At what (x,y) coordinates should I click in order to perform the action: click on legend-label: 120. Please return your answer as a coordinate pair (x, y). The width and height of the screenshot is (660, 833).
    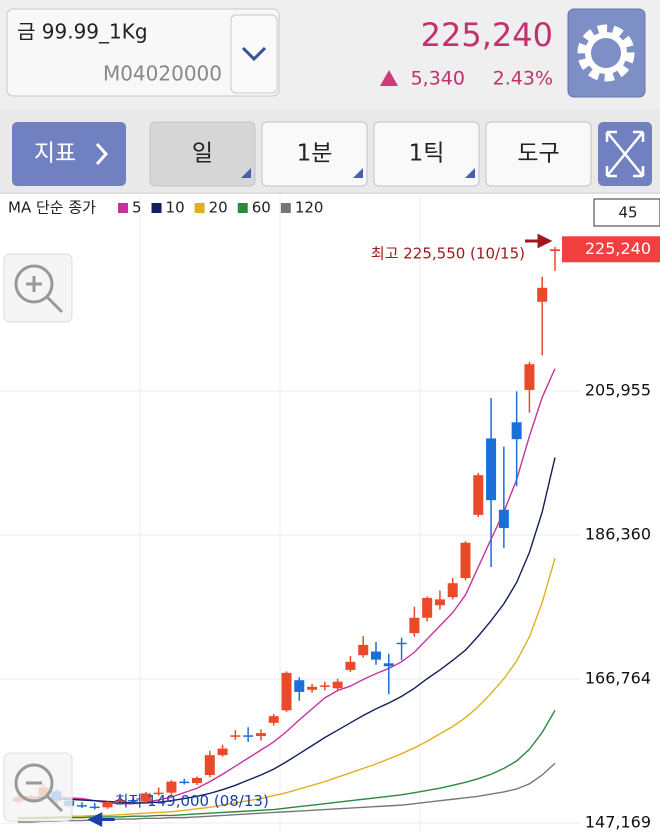
    Looking at the image, I should click on (309, 208).